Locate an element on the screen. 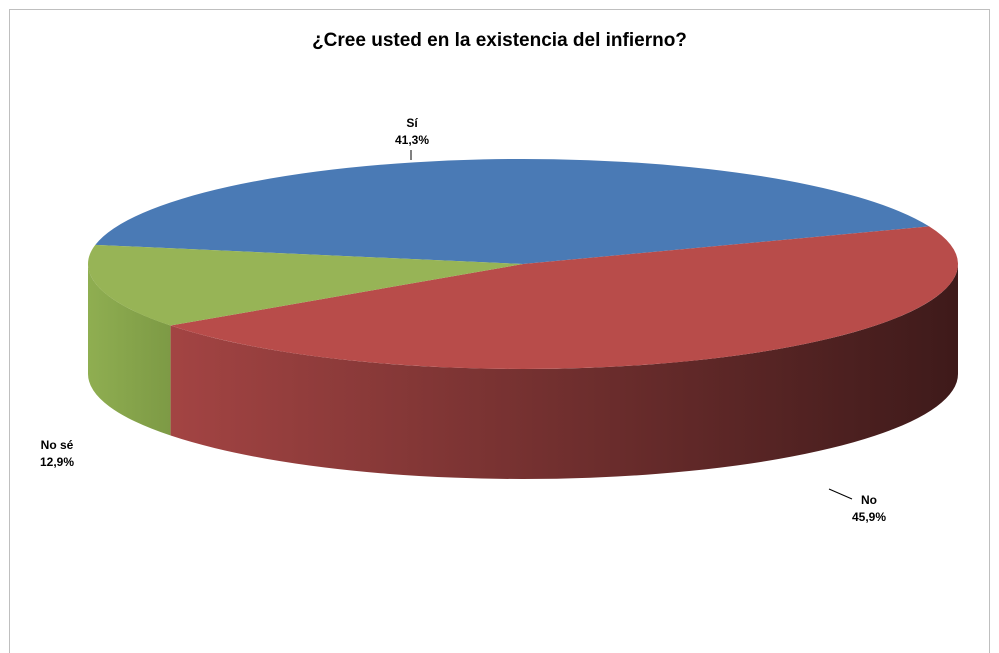  data-label-no-value: 45,9% is located at coordinates (869, 517).